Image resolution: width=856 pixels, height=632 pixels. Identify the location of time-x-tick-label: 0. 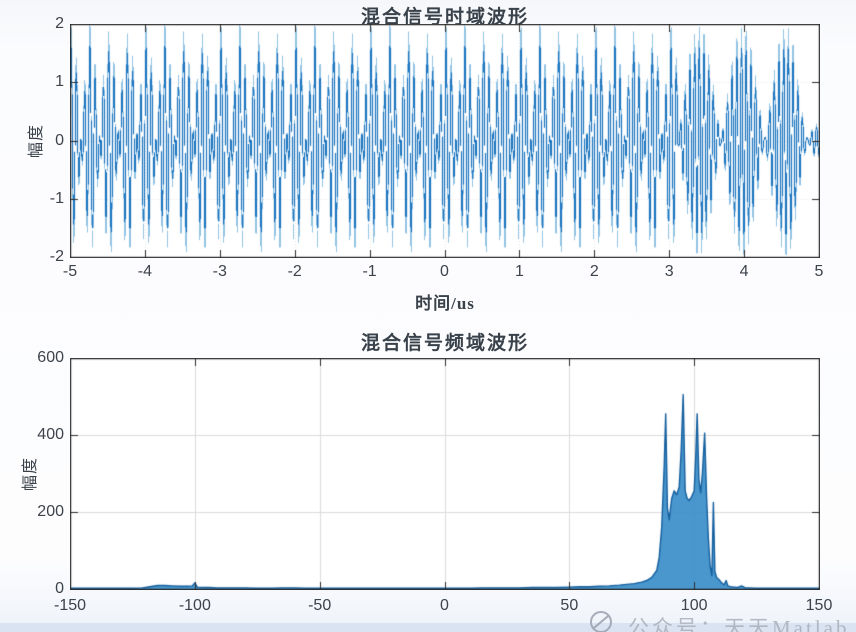
(444, 271).